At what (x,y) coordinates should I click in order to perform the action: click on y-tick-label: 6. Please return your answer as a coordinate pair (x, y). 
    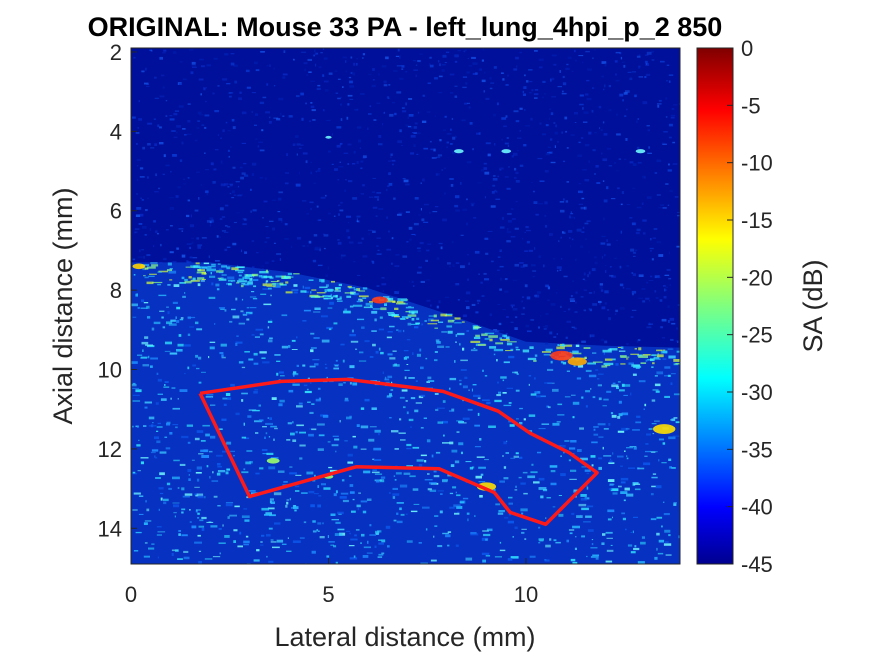
    Looking at the image, I should click on (116, 211).